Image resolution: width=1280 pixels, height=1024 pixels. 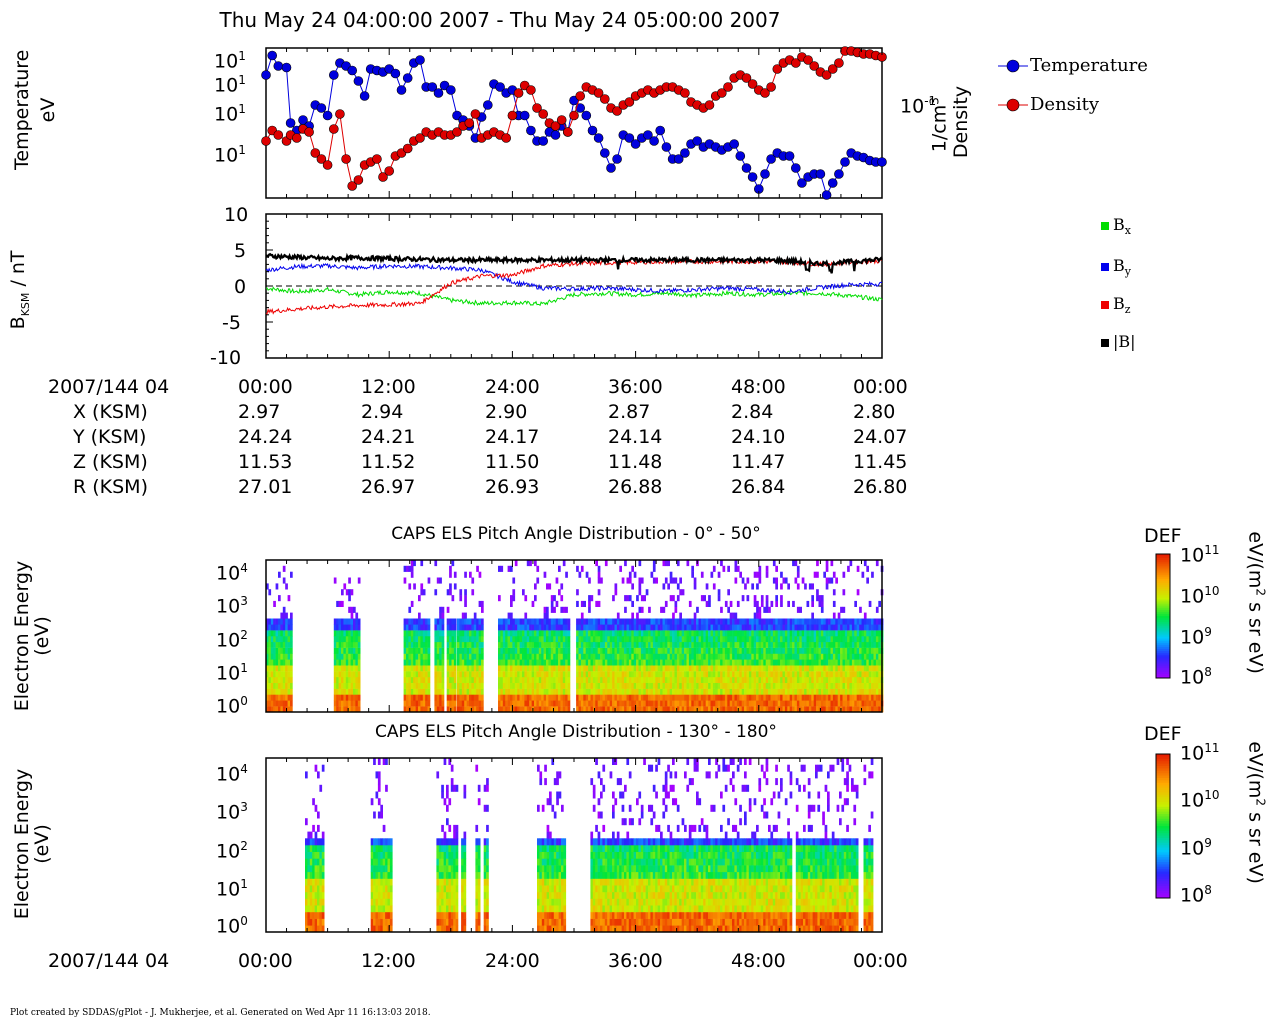 What do you see at coordinates (839, 174) in the screenshot?
I see `temperature-point` at bounding box center [839, 174].